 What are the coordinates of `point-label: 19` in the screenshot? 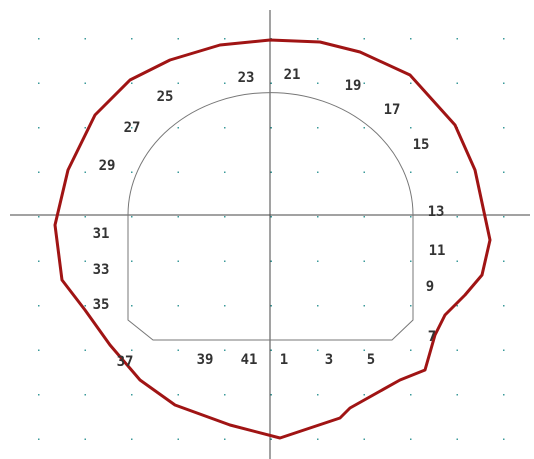 It's located at (353, 86).